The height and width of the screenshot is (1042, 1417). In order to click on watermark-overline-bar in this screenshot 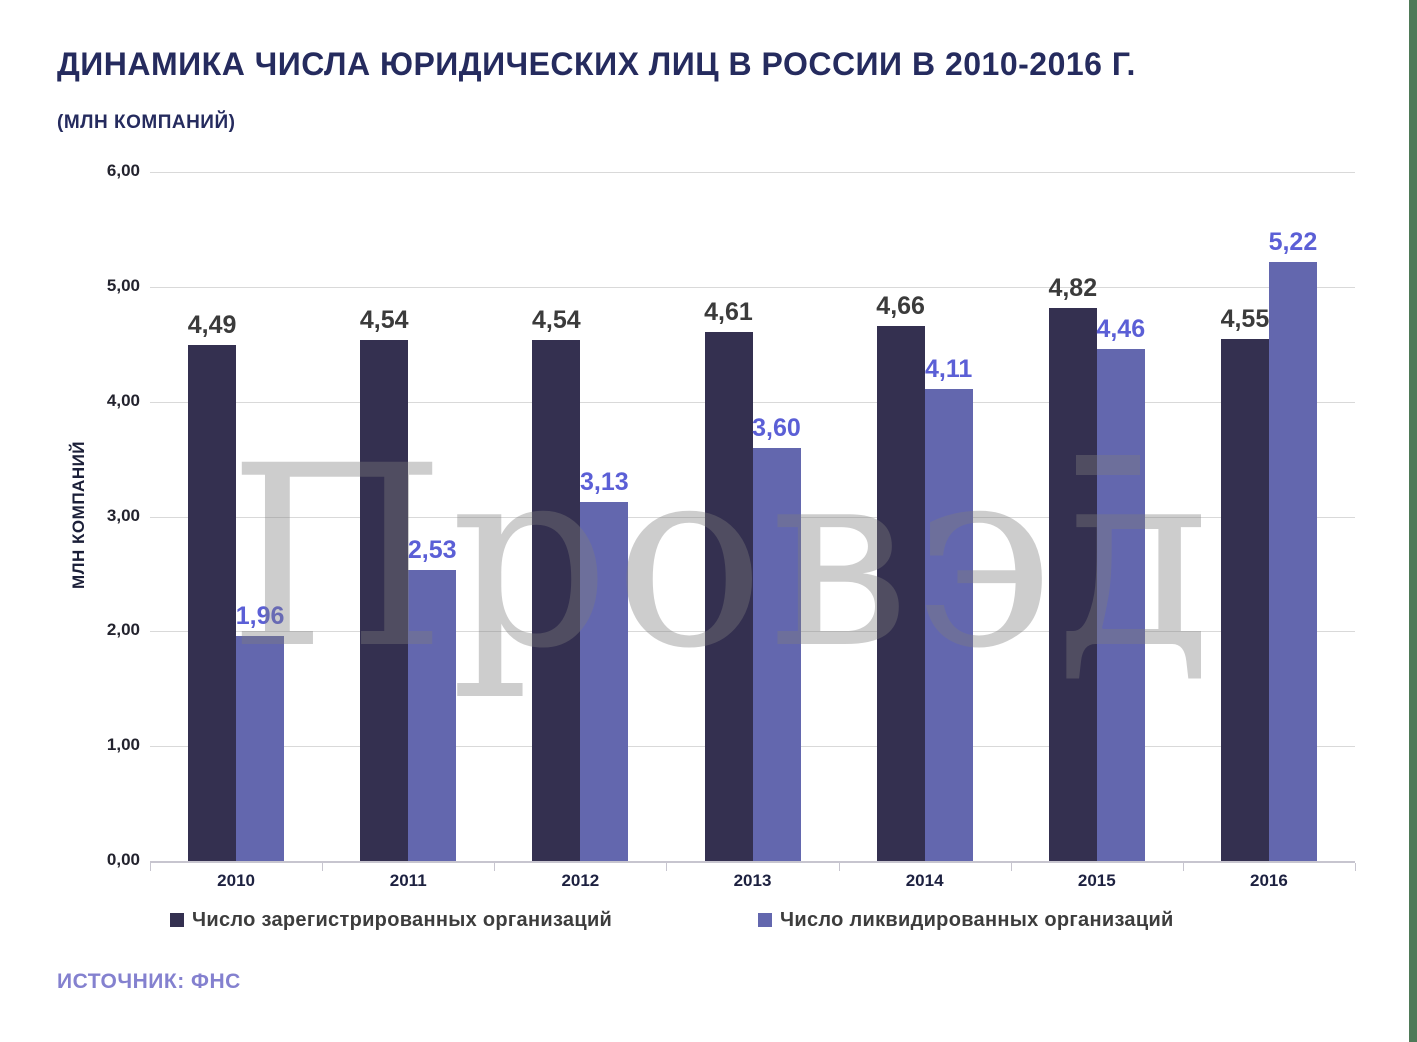, I will do `click(1108, 465)`.